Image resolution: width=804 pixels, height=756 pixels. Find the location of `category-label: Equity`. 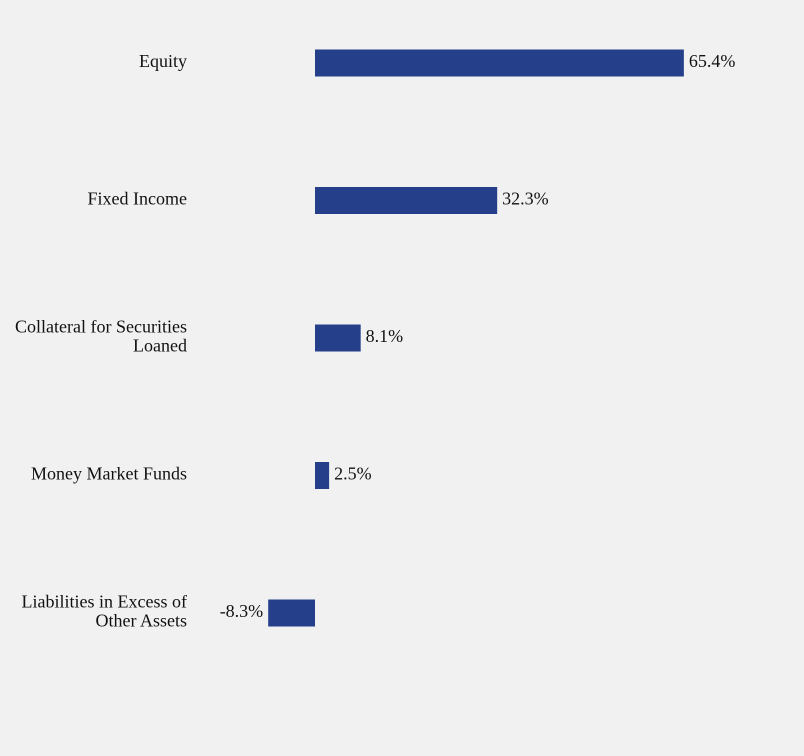

category-label: Equity is located at coordinates (163, 61).